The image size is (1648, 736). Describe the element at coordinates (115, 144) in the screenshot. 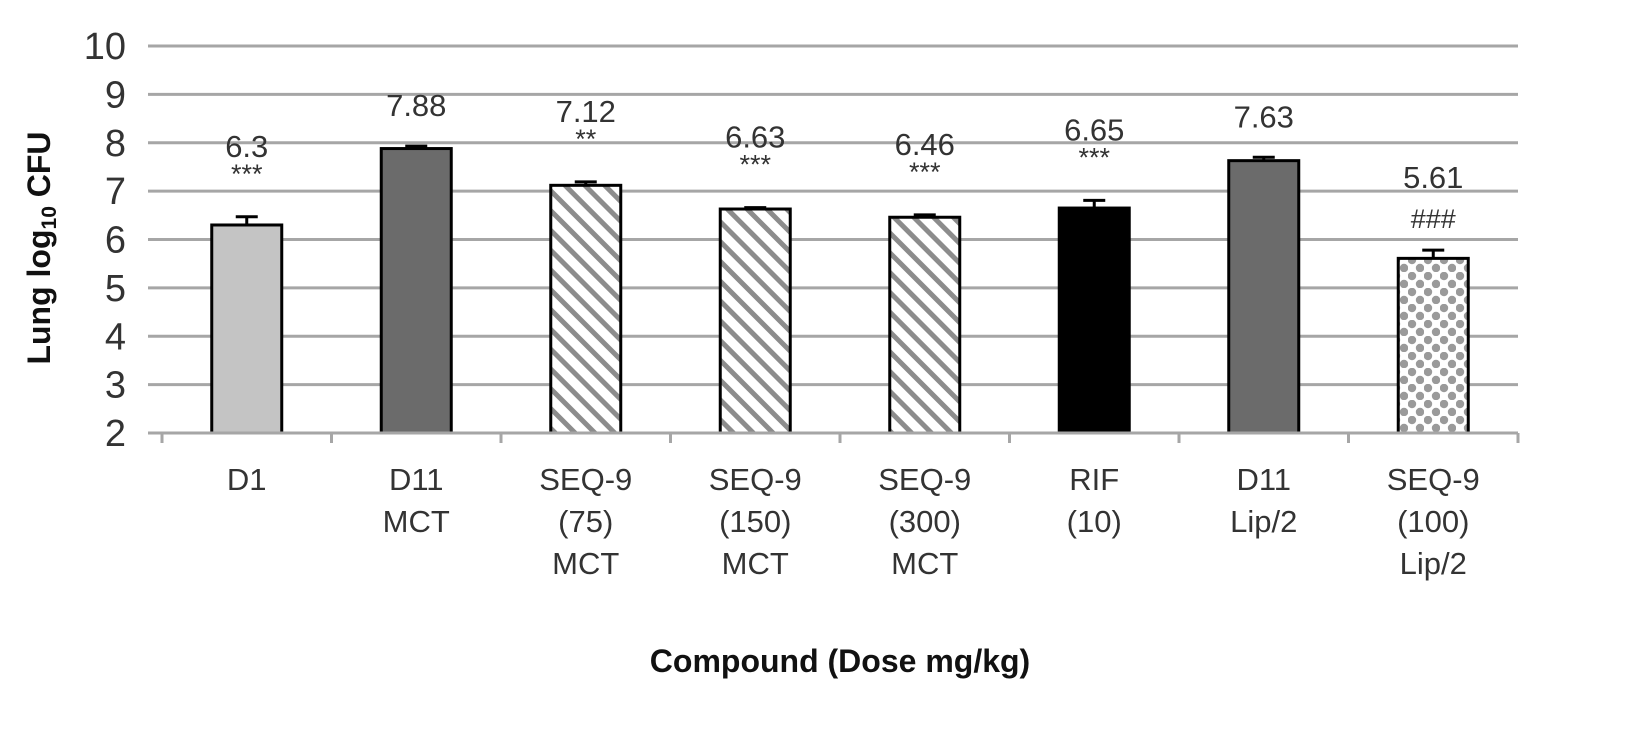

I see `y-tick-label: 8` at that location.